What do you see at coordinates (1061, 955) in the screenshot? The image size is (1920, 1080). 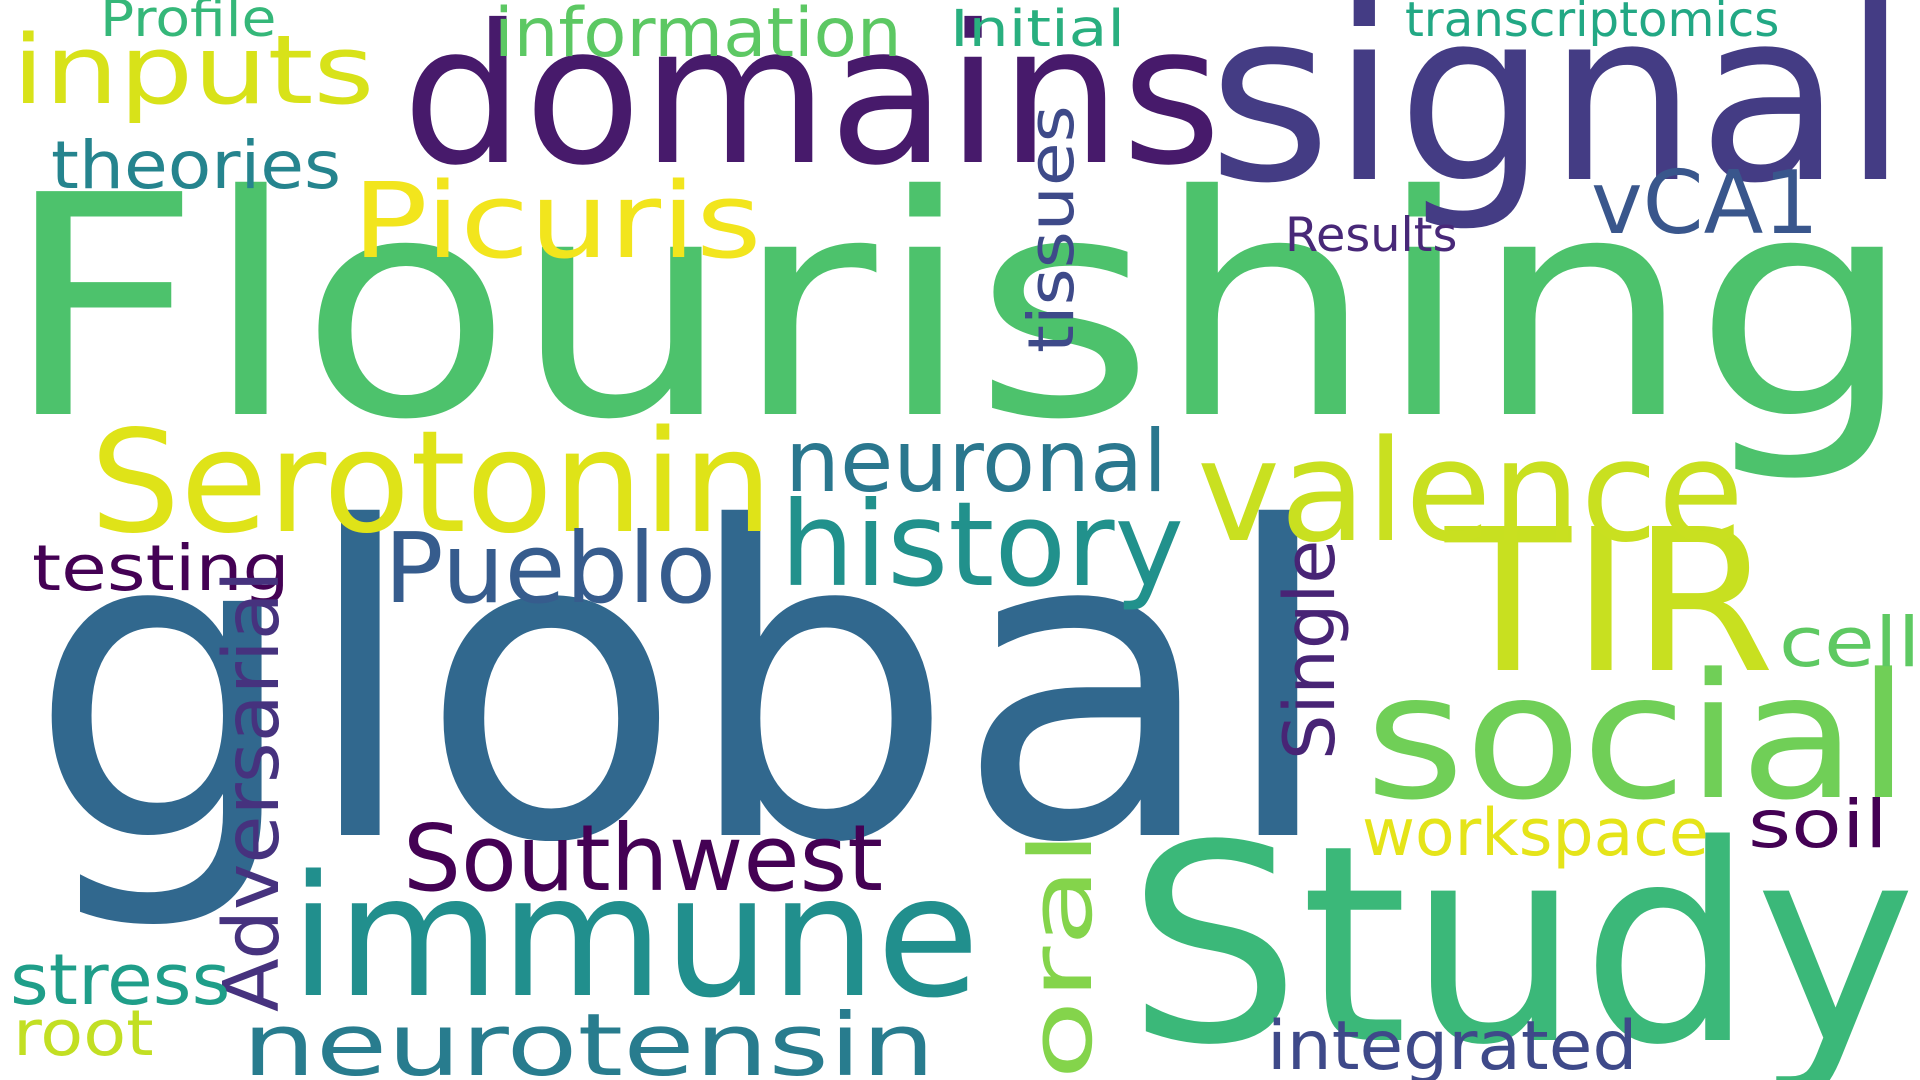 I see `word-oral: oral` at bounding box center [1061, 955].